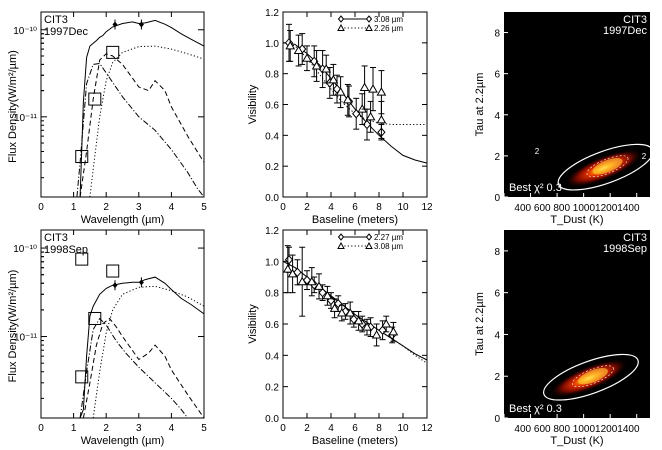  Describe the element at coordinates (355, 104) in the screenshot. I see `vis-axes-frame` at that location.